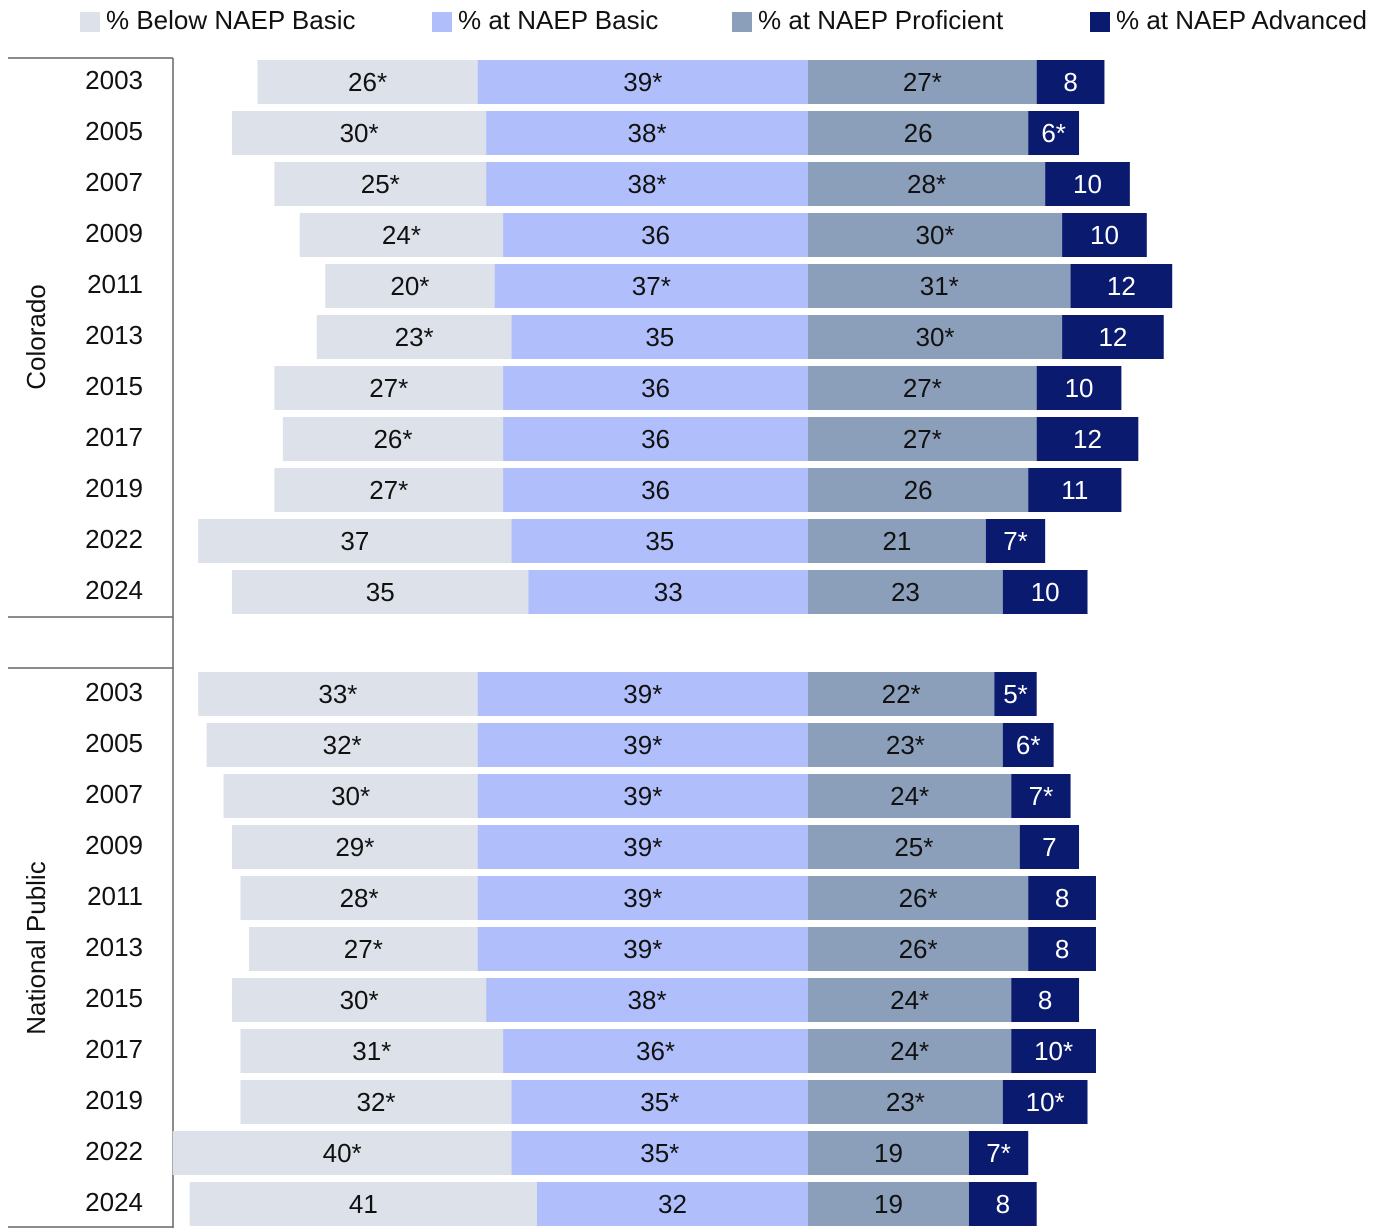 The image size is (1397, 1228). Describe the element at coordinates (881, 20) in the screenshot. I see `legend-label: % at NAEP Proficient` at that location.